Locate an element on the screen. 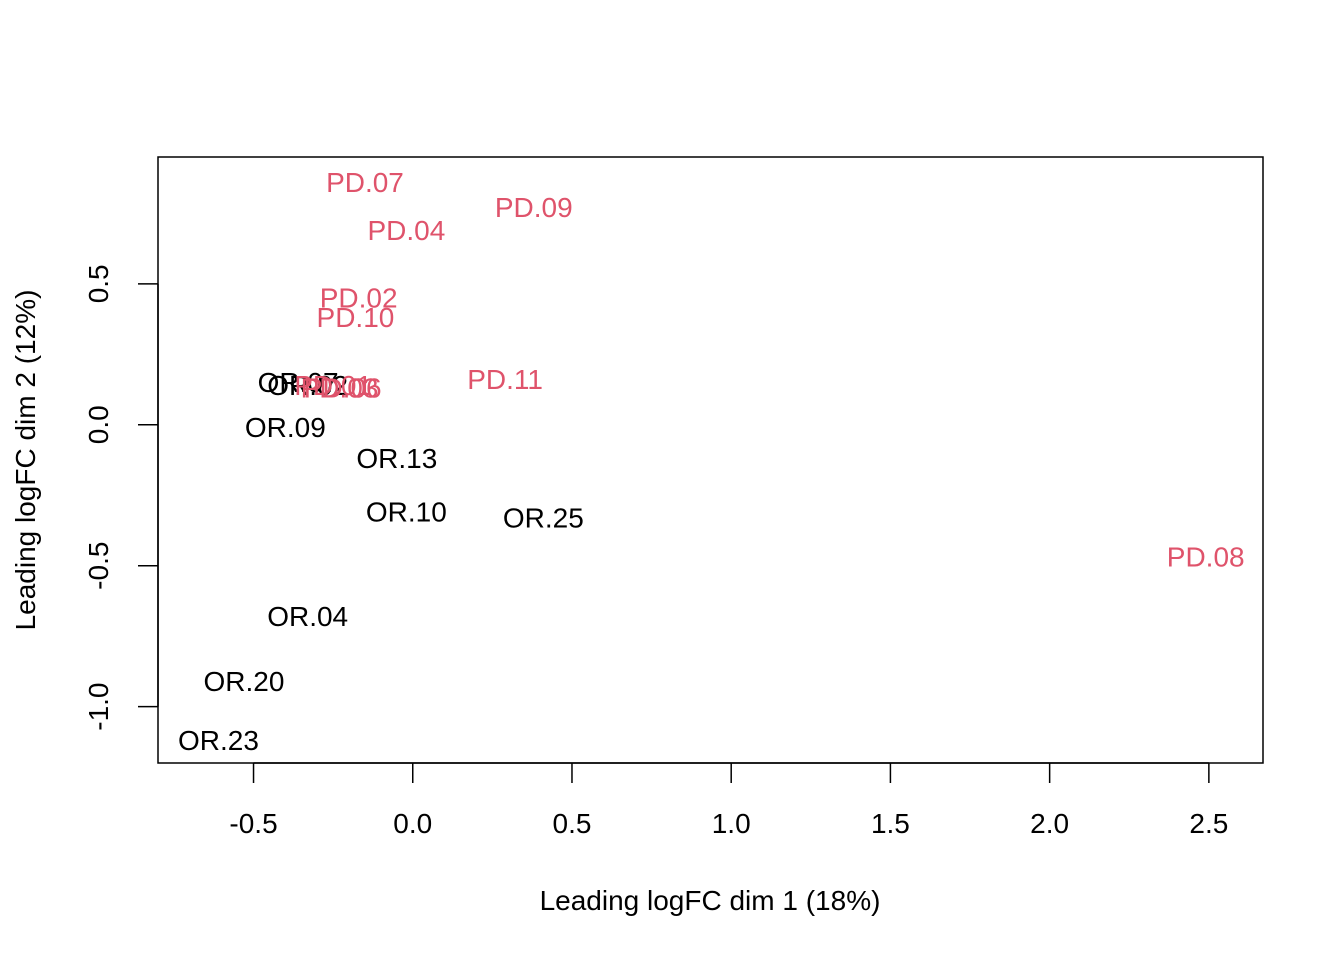  point-label-or-02: OR.02 is located at coordinates (307, 385).